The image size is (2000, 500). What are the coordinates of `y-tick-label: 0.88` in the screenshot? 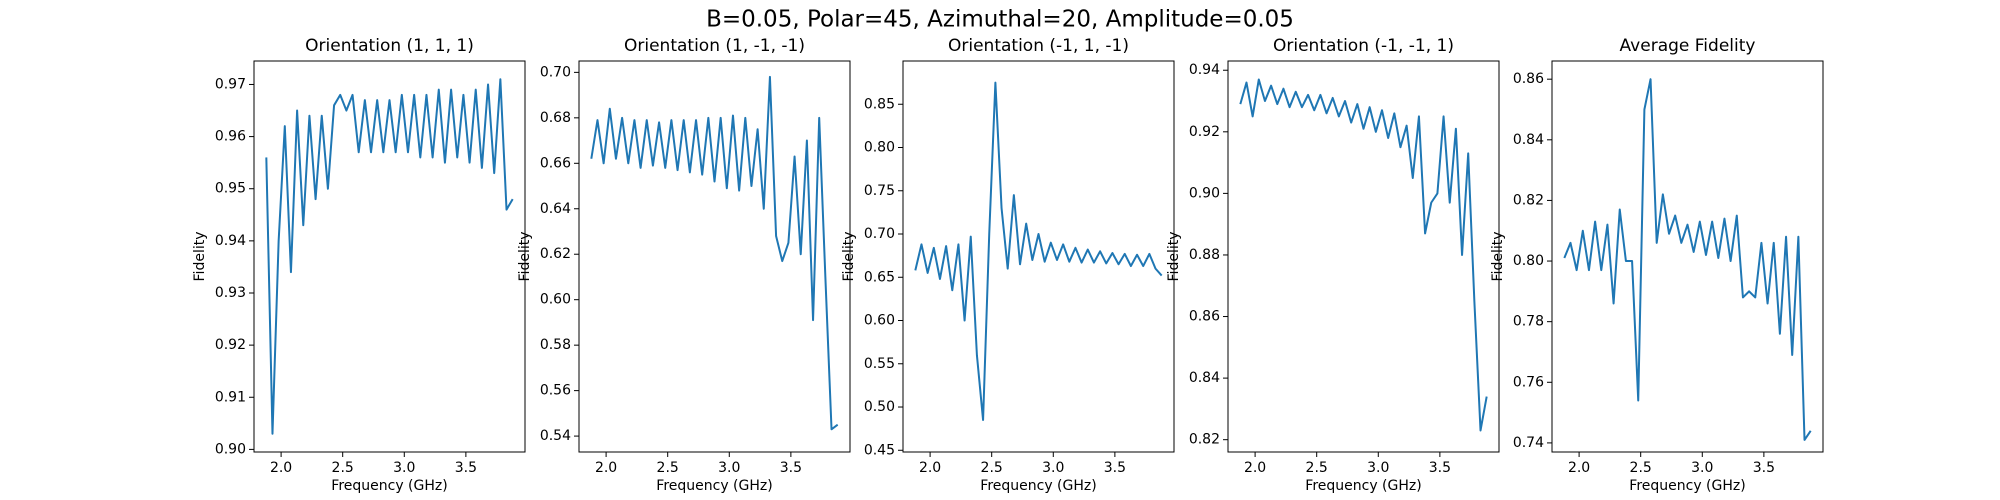 It's located at (1204, 255).